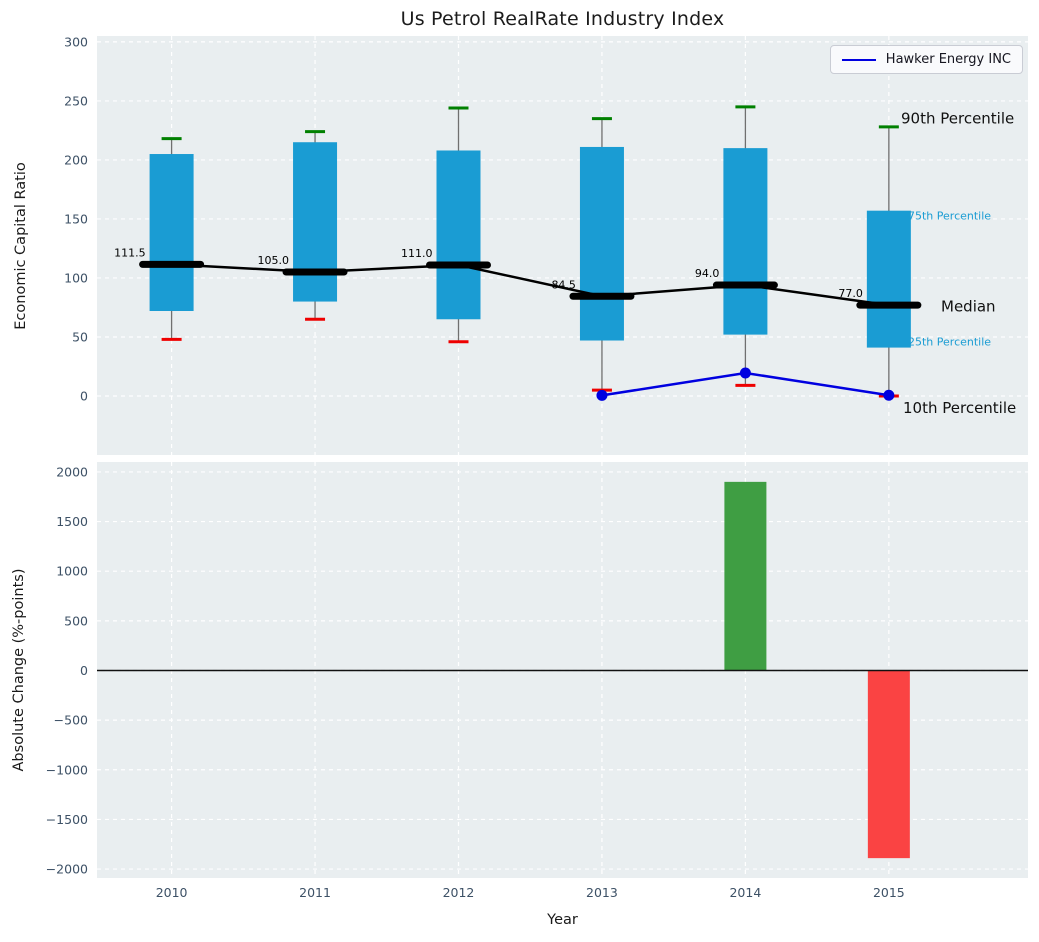 The image size is (1039, 942). What do you see at coordinates (949, 215) in the screenshot?
I see `annotation-75th-percentile: 75th Percentile` at bounding box center [949, 215].